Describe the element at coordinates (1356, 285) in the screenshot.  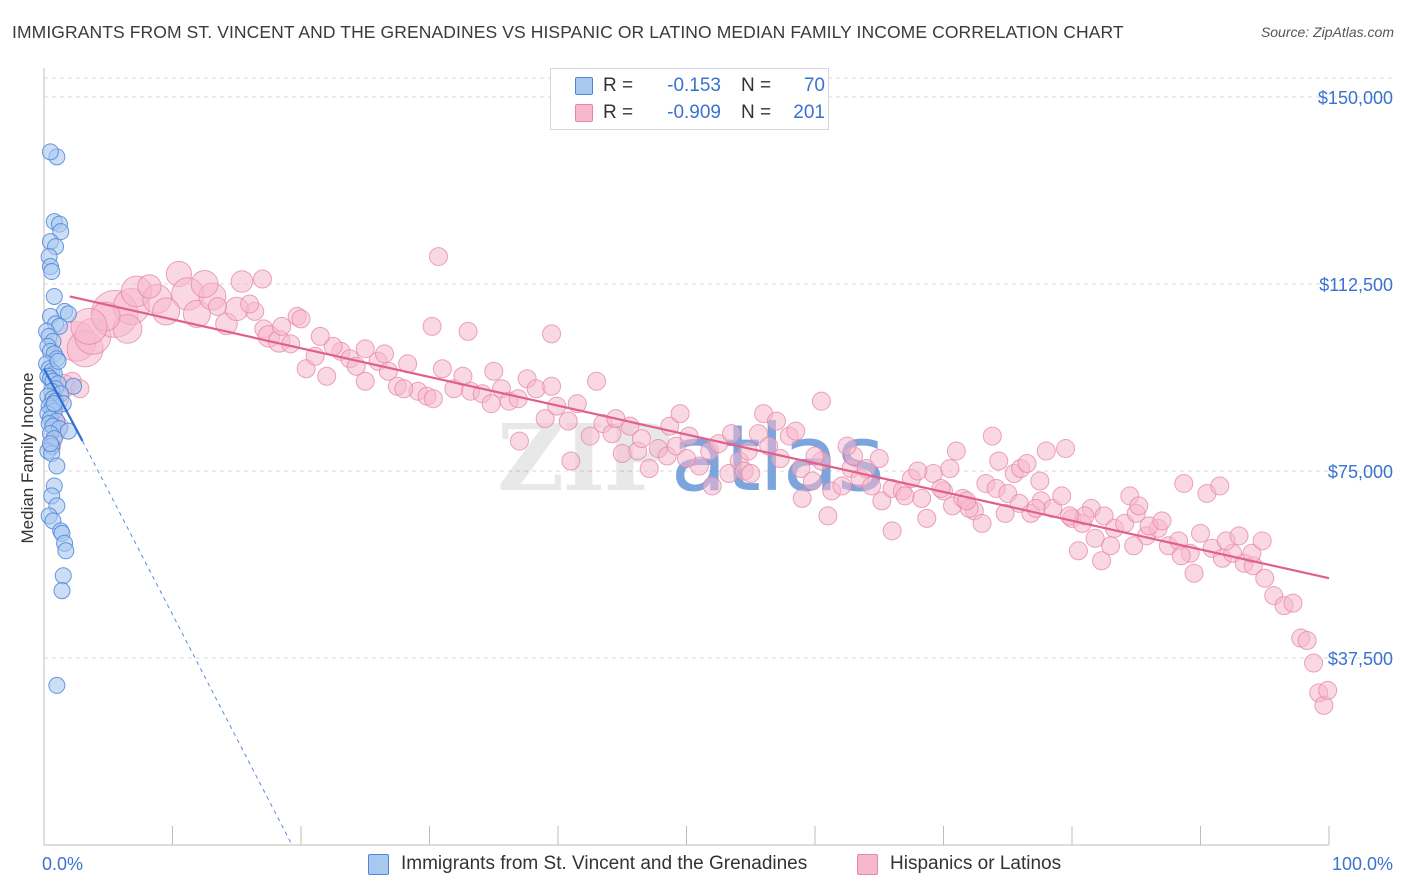
I see `y-tick-label: $112,500` at that location.